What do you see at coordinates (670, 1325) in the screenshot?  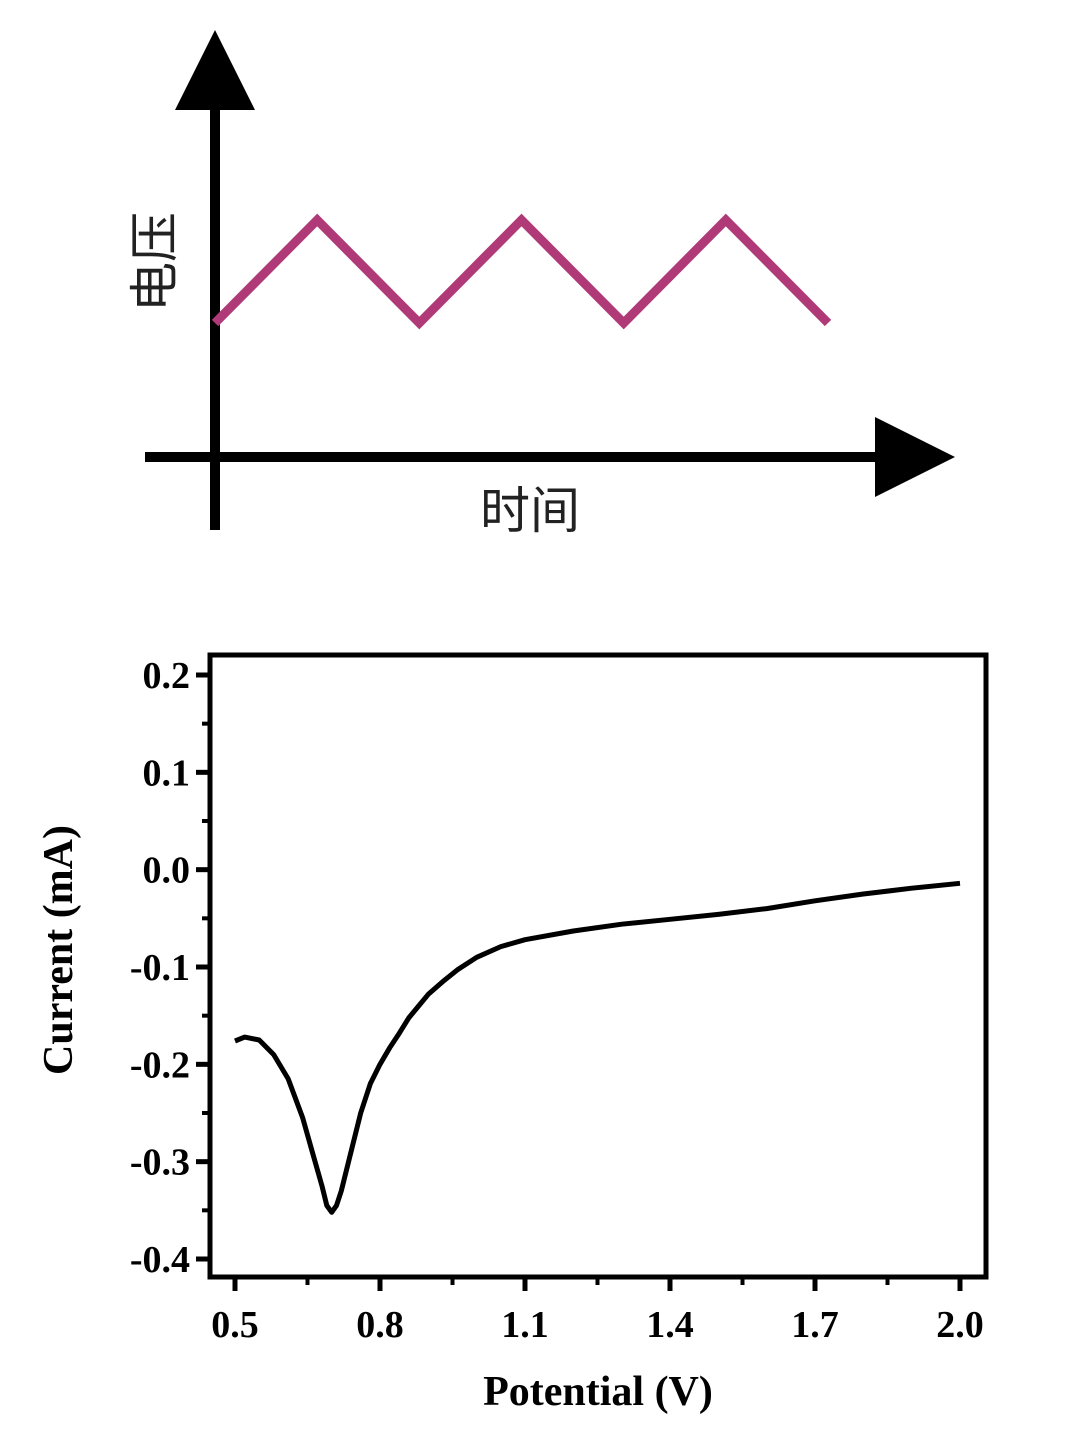 I see `x-tick-label: 1.4` at bounding box center [670, 1325].